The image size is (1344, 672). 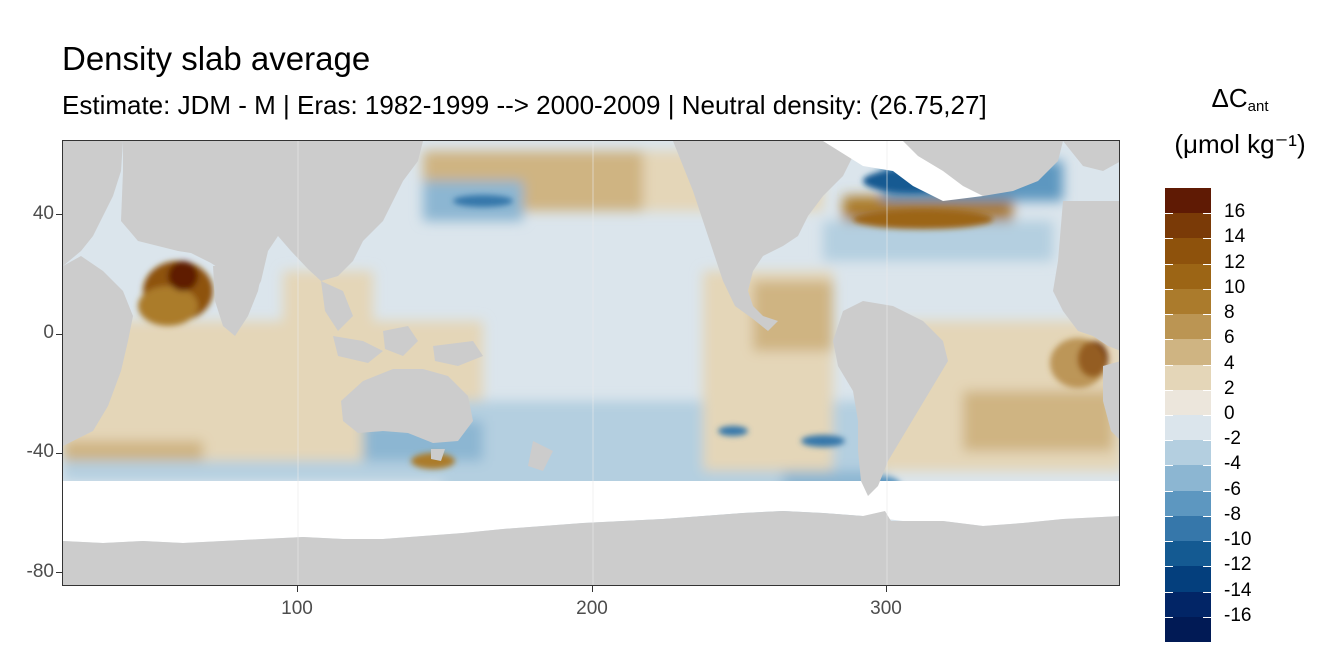 What do you see at coordinates (983, 168) in the screenshot?
I see `land-greenland` at bounding box center [983, 168].